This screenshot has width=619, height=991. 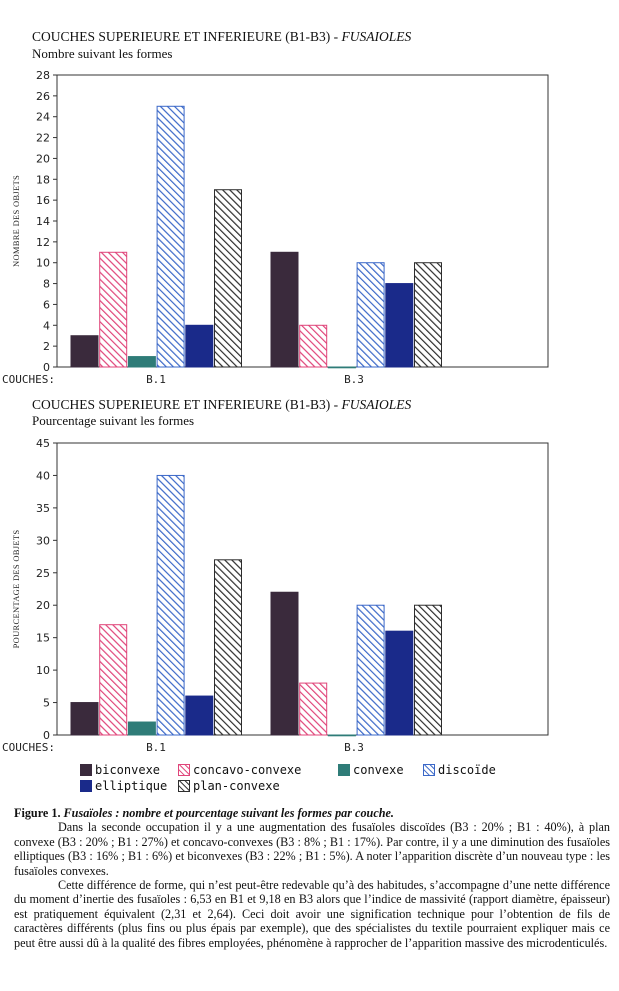 I want to click on y-tick-label: 45, so click(x=43, y=443).